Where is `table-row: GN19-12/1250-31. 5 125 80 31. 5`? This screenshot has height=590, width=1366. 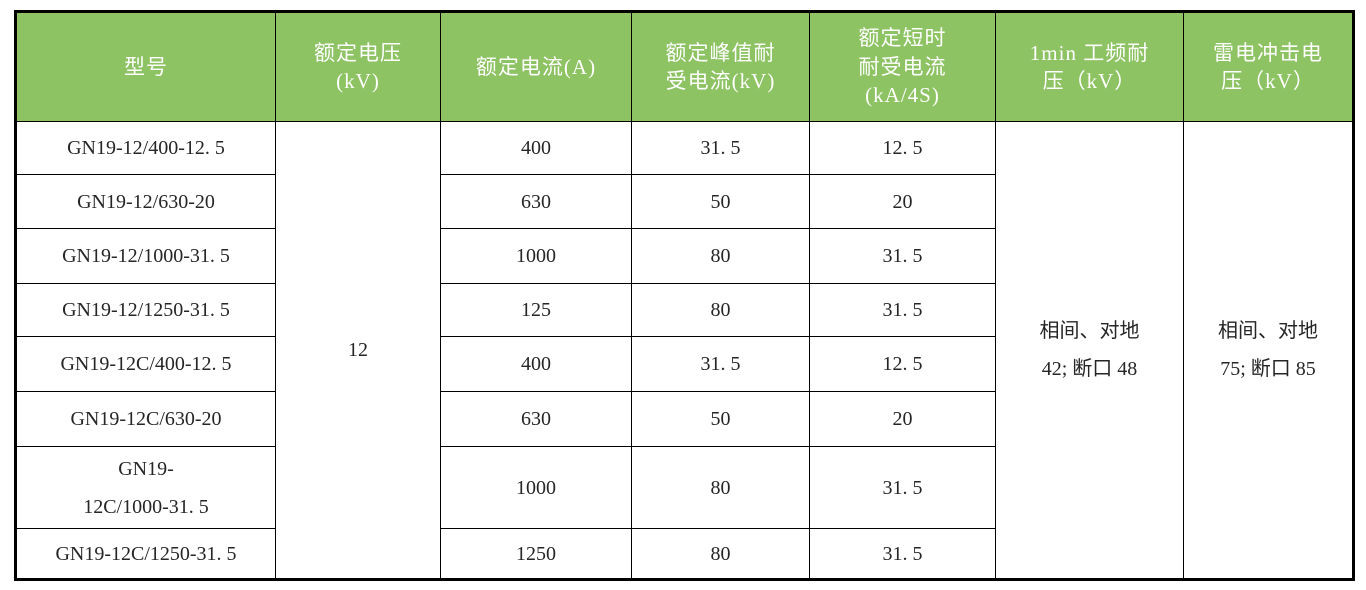
table-row: GN19-12/1250-31. 5 125 80 31. 5 is located at coordinates (684, 310).